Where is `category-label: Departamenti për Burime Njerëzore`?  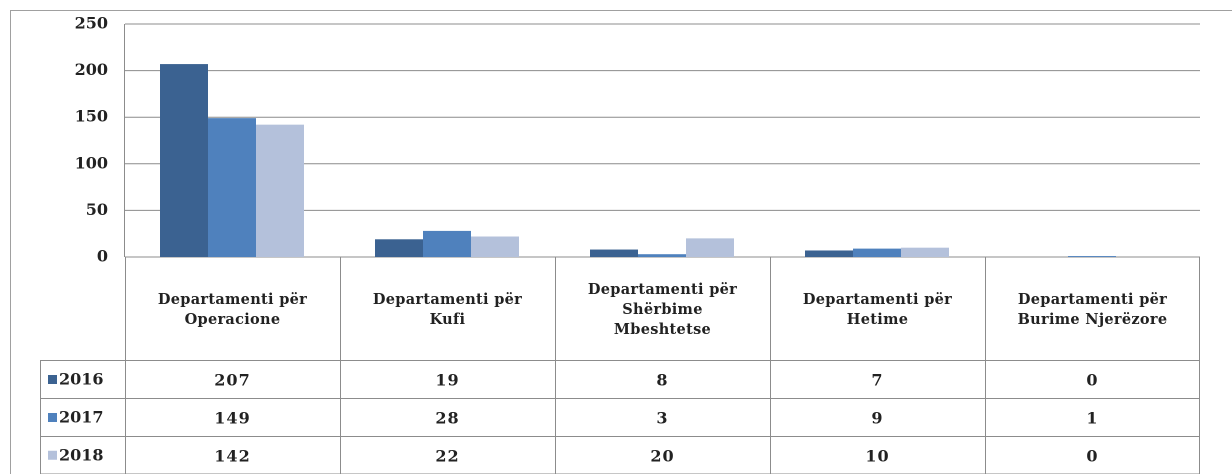 category-label: Departamenti për Burime Njerëzore is located at coordinates (1092, 309).